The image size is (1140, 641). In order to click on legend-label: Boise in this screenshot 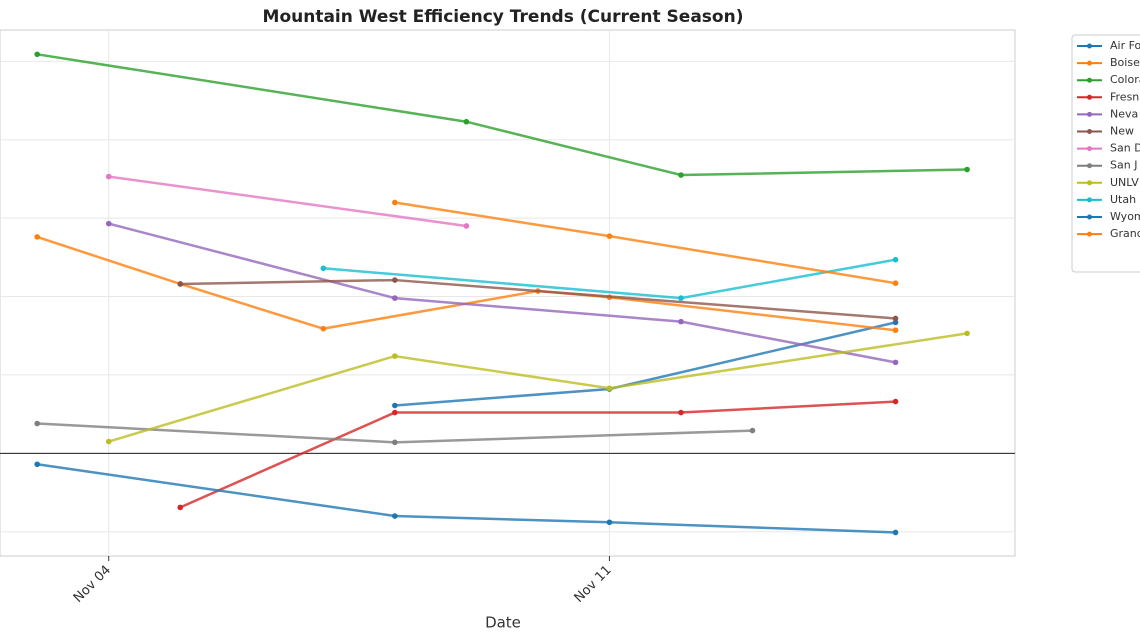, I will do `click(1125, 62)`.